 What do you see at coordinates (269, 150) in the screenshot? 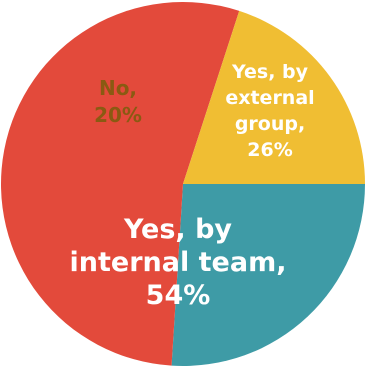
I see `pie-slice-label-line: 26%` at bounding box center [269, 150].